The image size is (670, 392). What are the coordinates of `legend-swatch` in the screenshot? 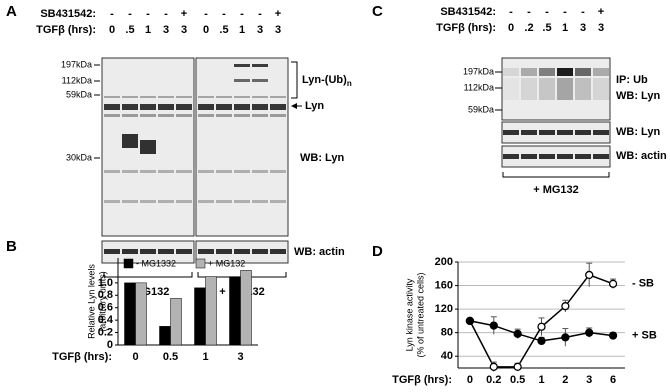 It's located at (128, 263).